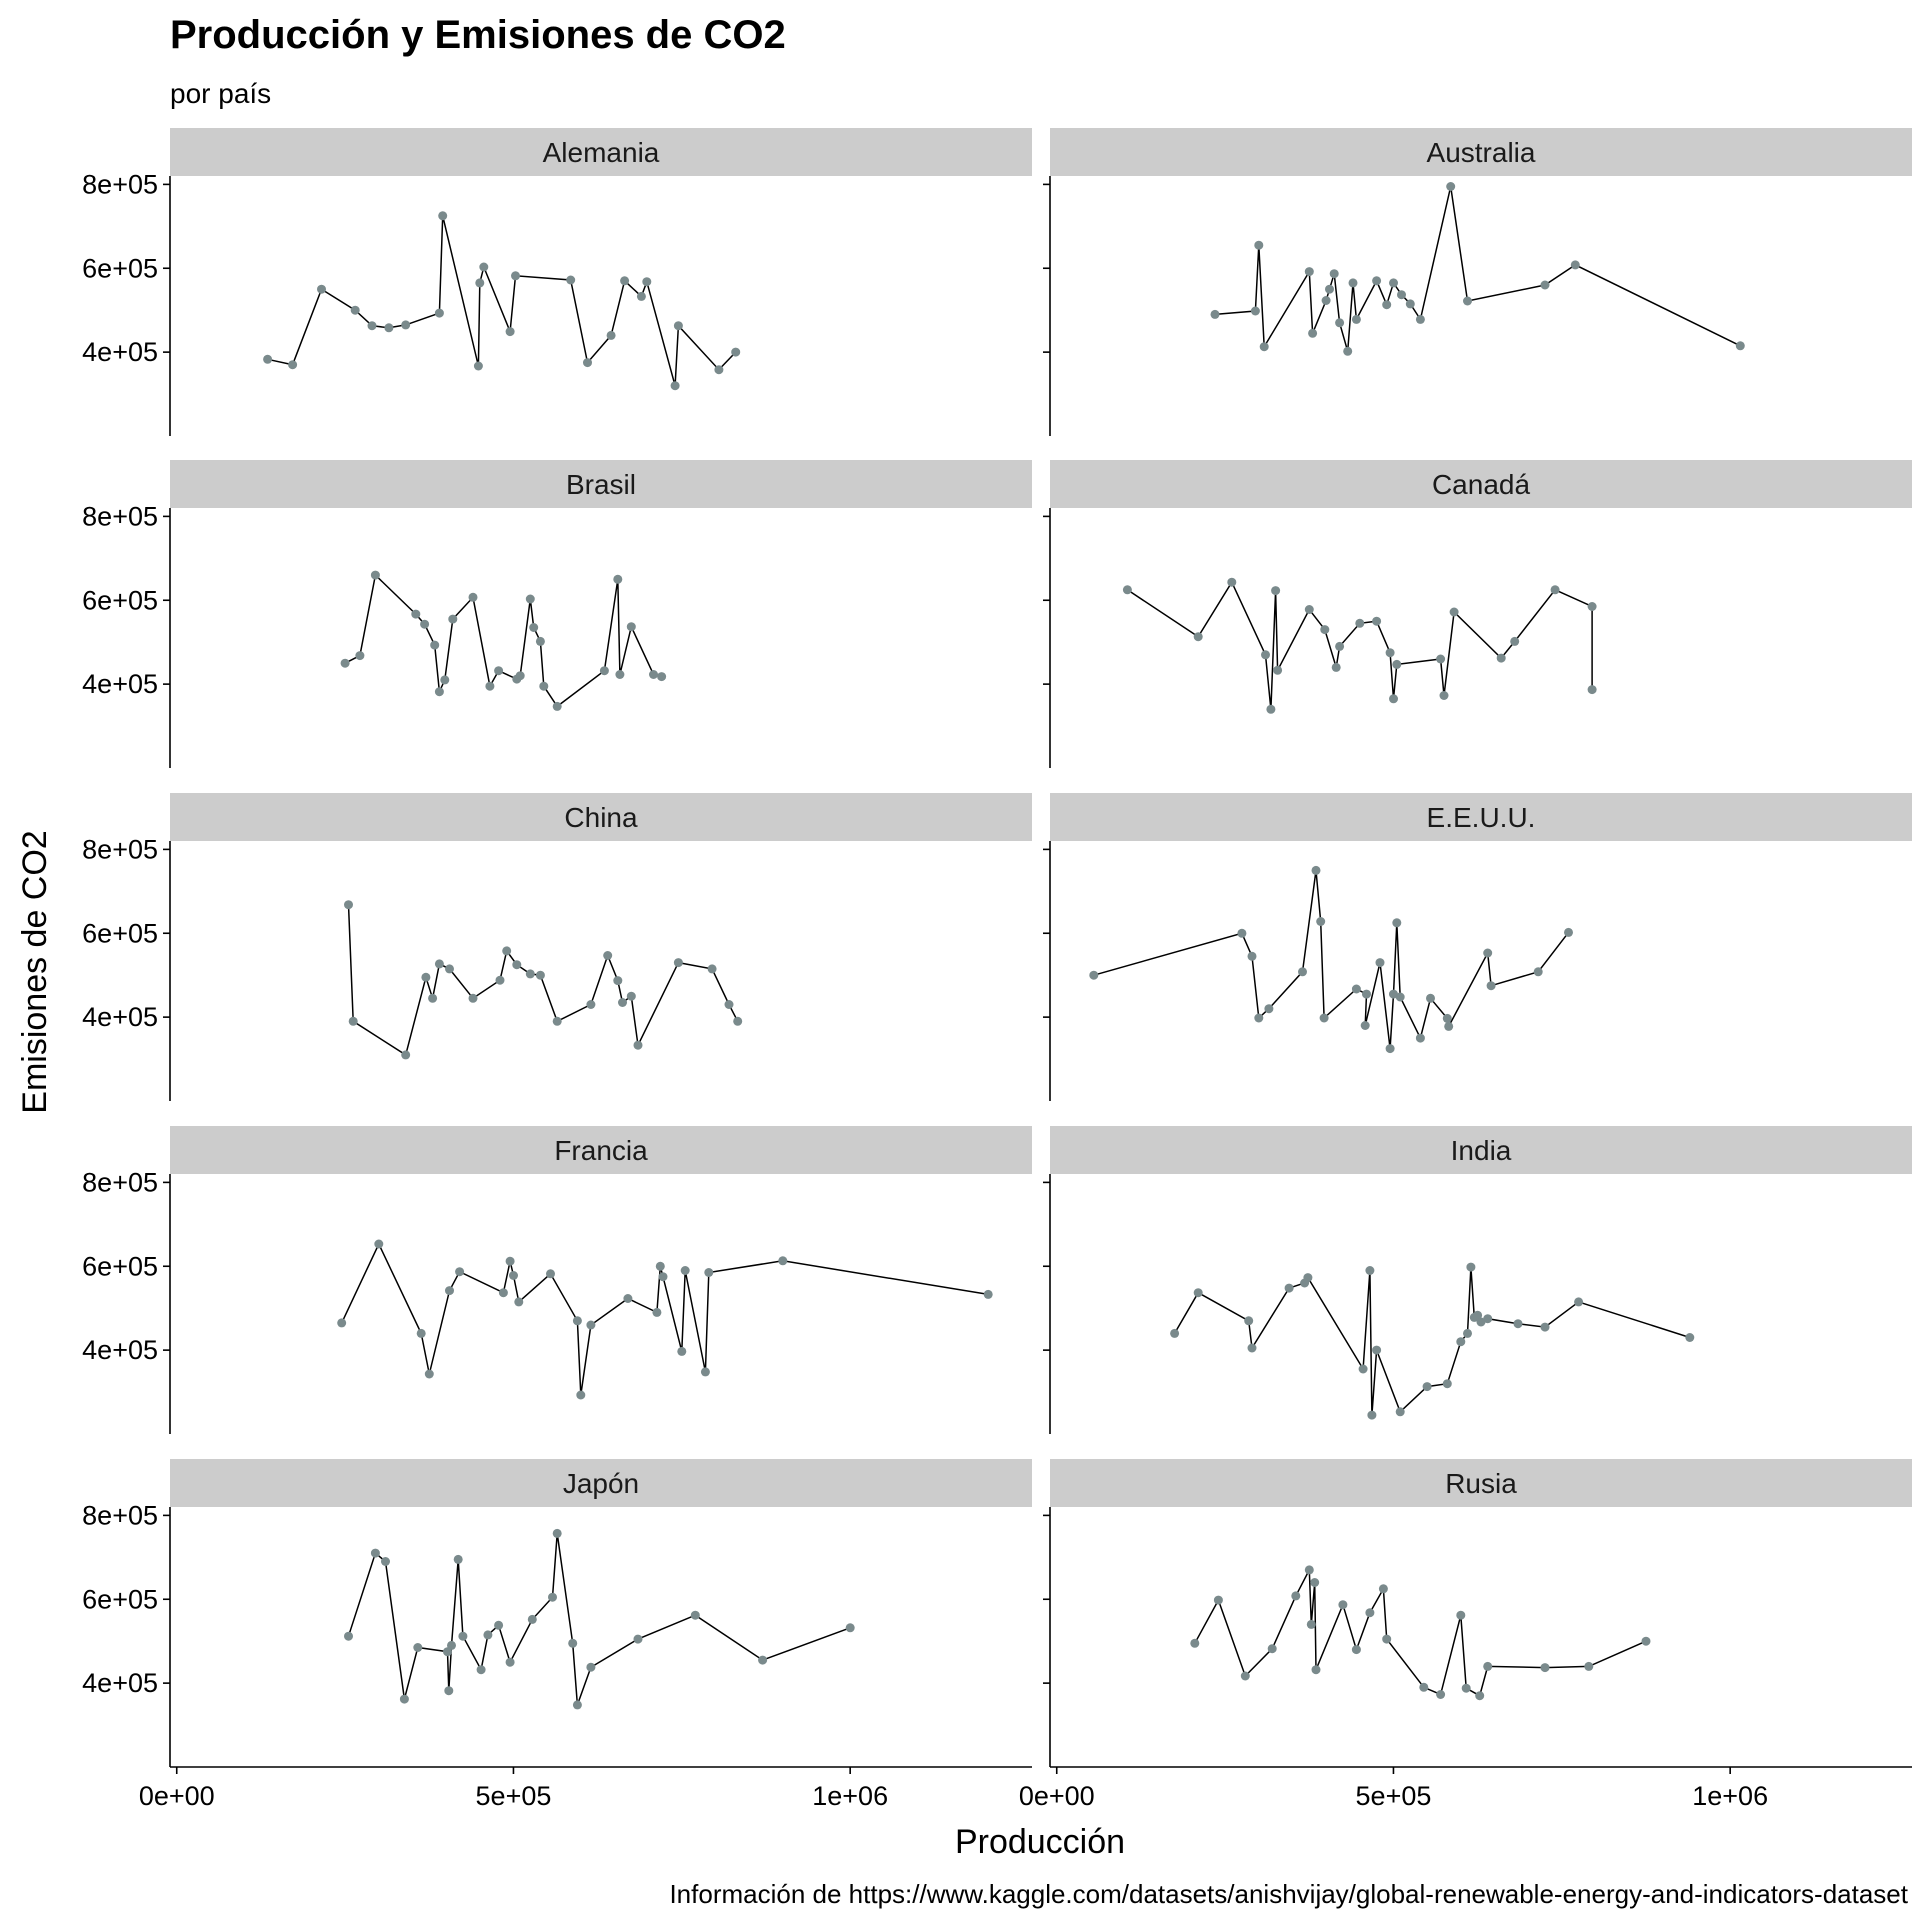 The width and height of the screenshot is (1920, 1920). Describe the element at coordinates (120, 1599) in the screenshot. I see `panel-japon-y-tick-label: 6e+05` at that location.